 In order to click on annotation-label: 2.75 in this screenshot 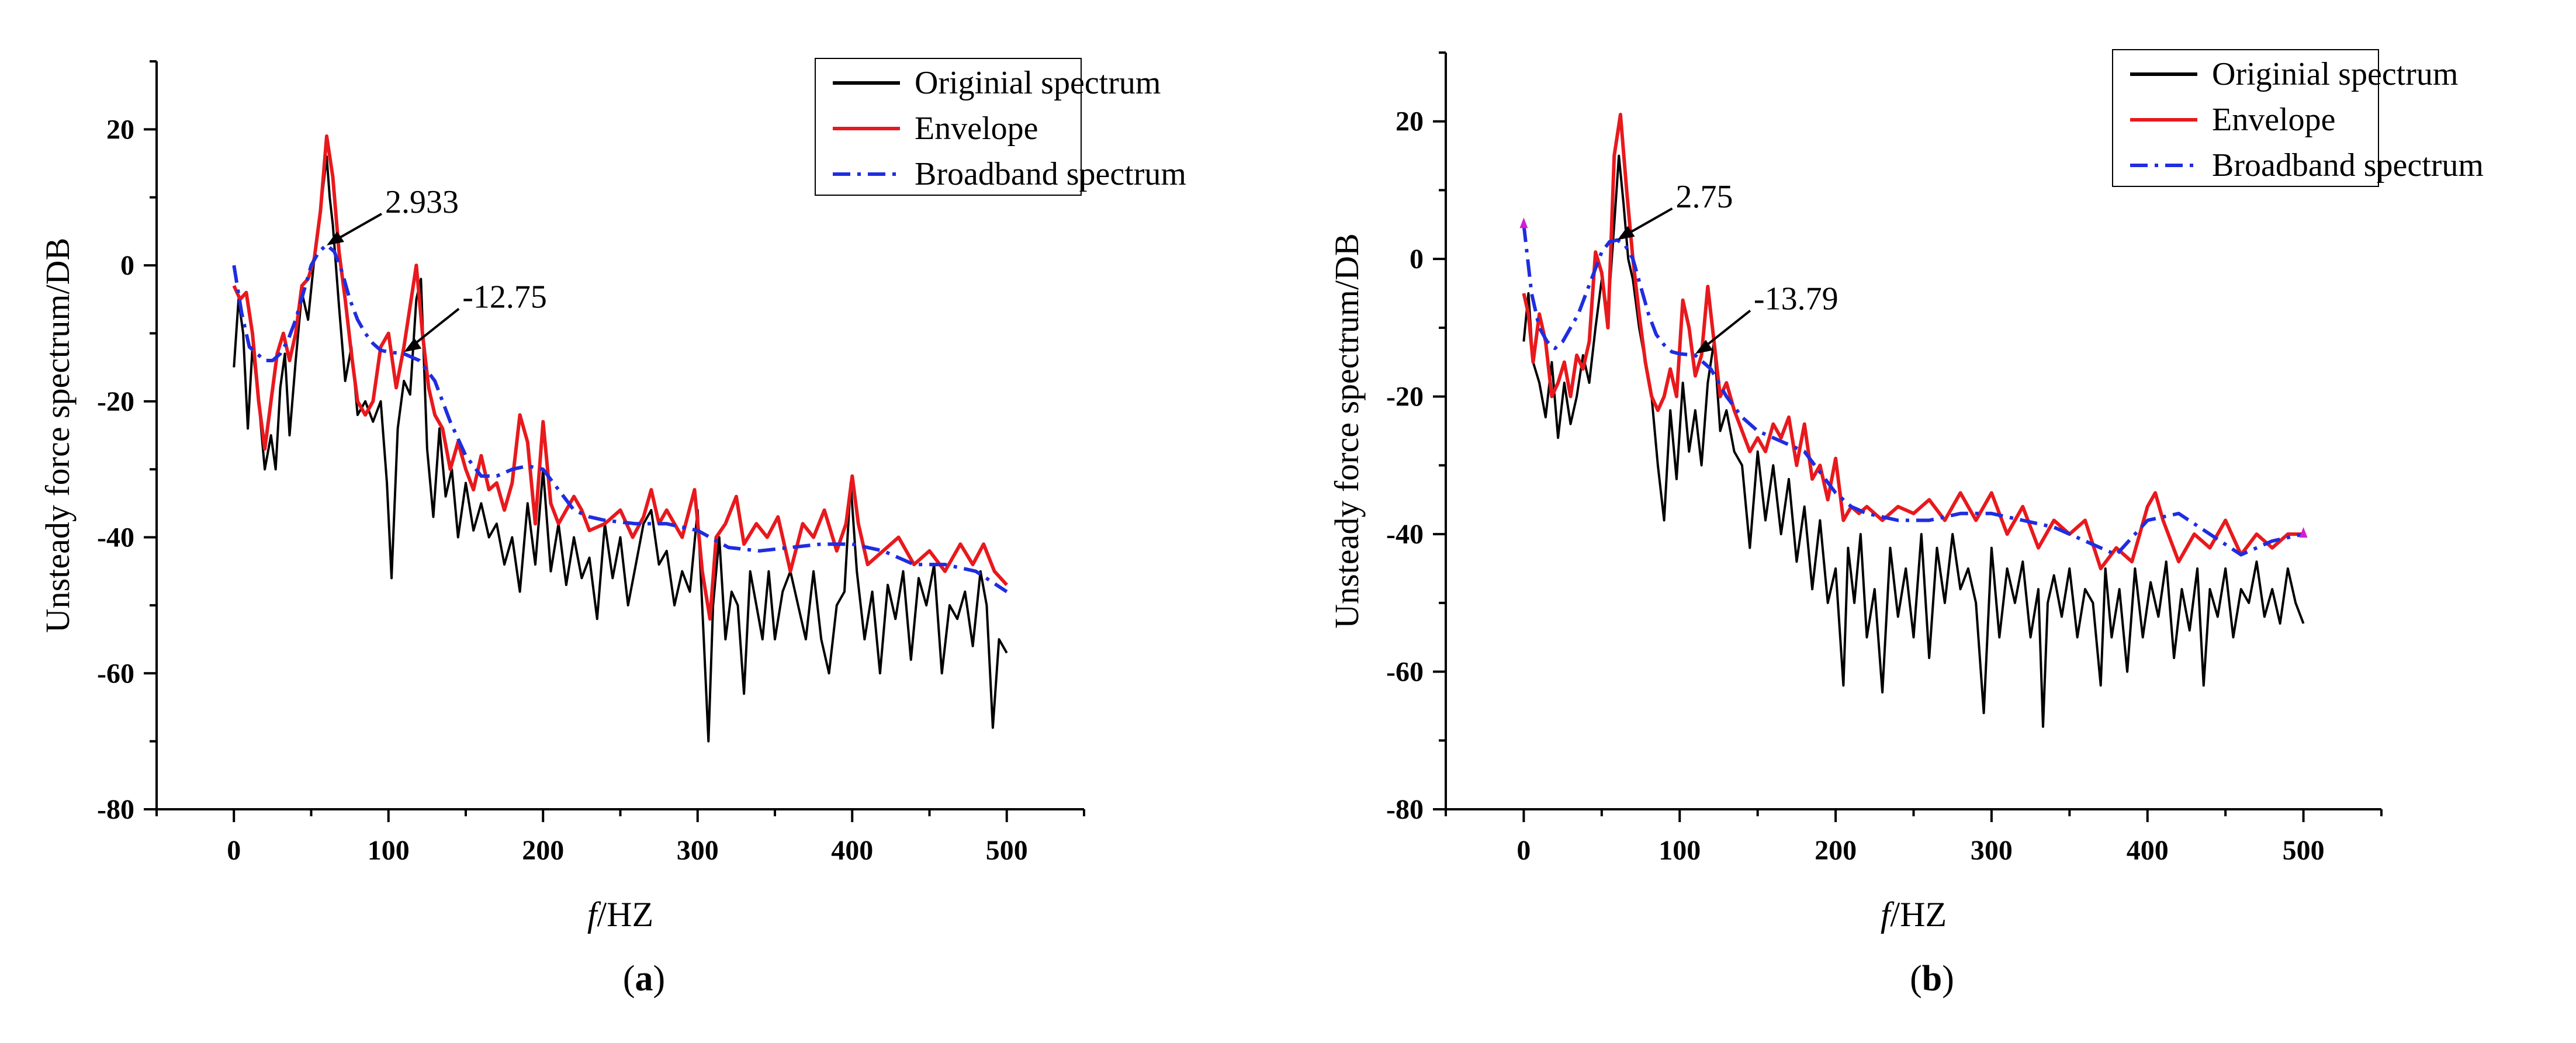, I will do `click(1705, 197)`.